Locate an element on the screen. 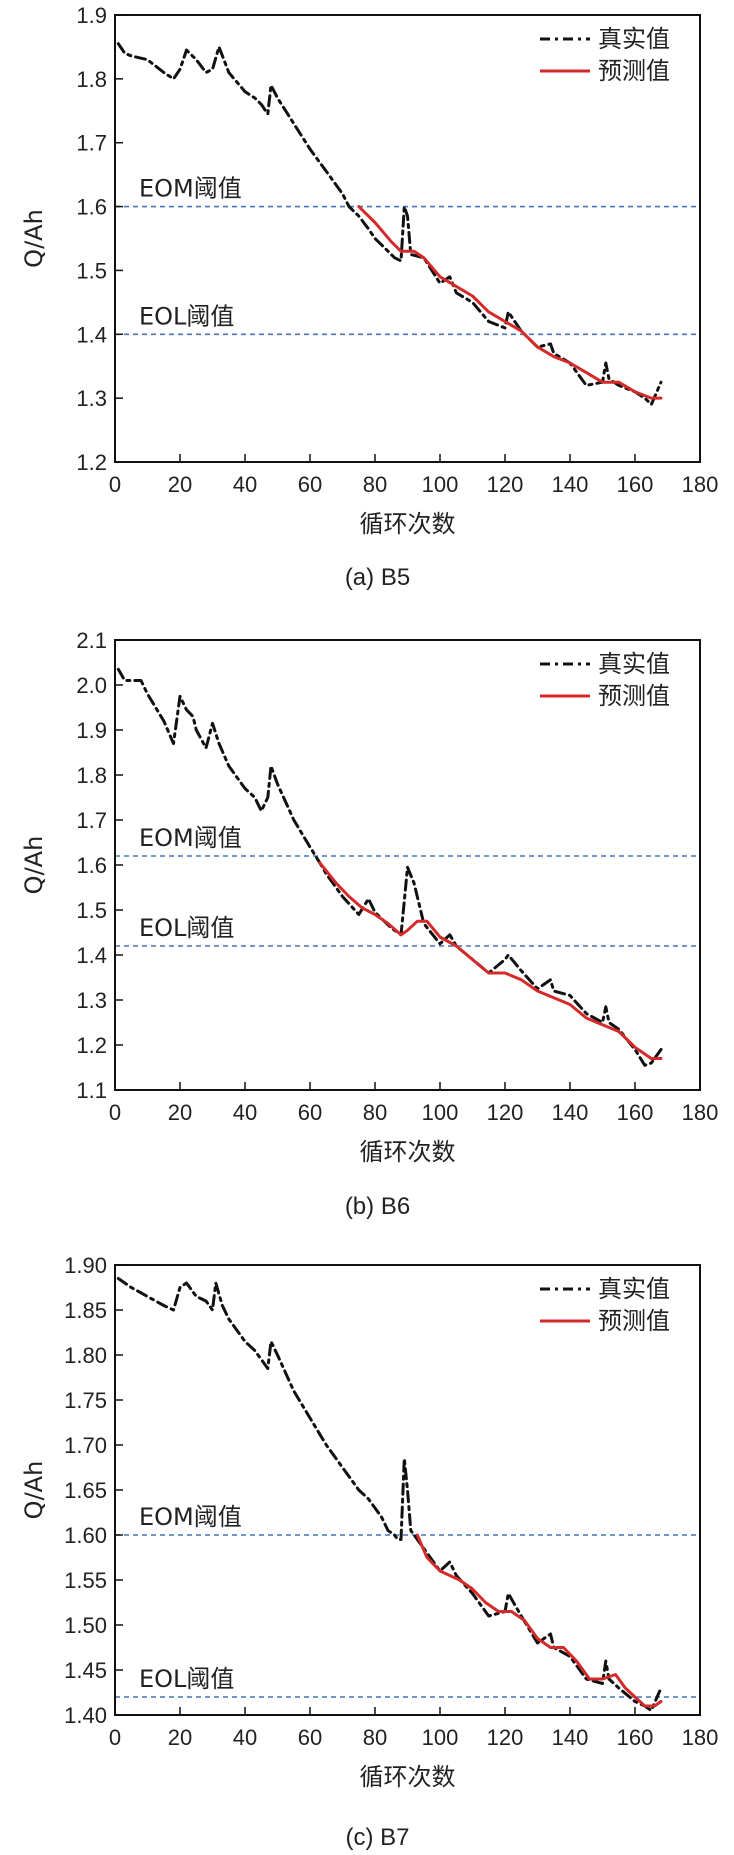  y-tick-label: 1.1 is located at coordinates (91, 1090).